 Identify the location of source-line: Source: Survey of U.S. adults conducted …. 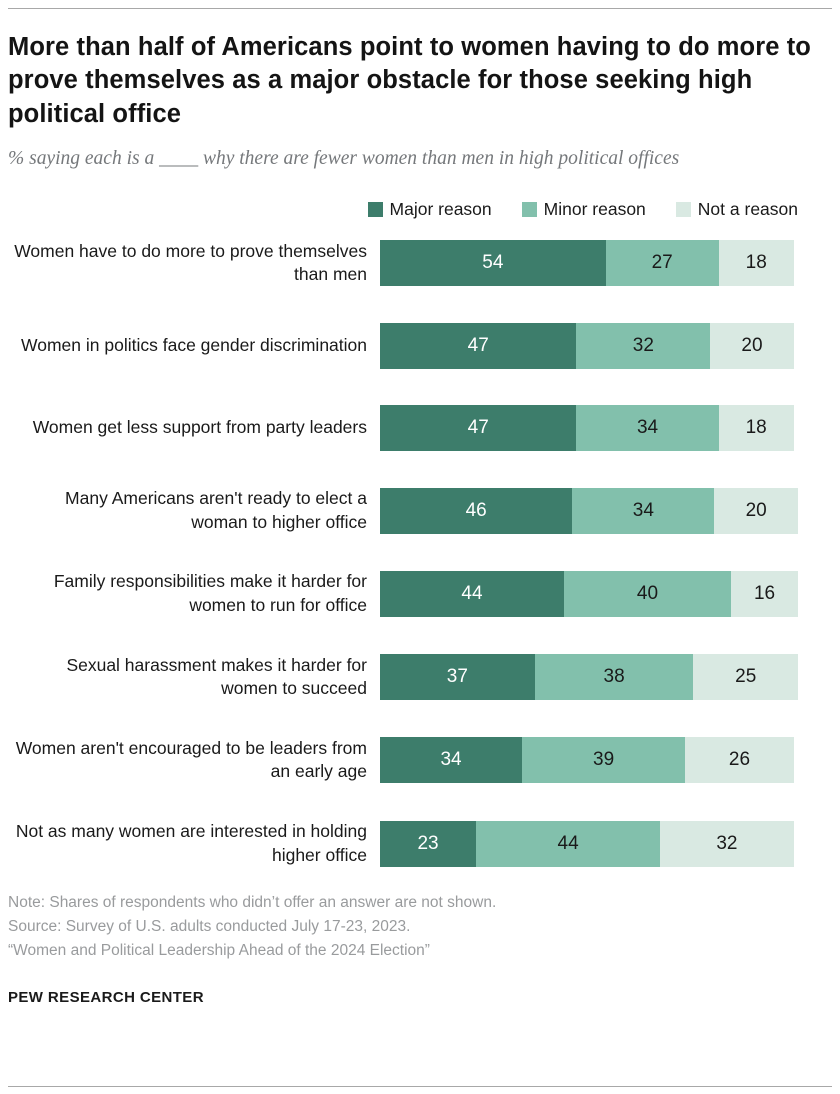
(209, 927).